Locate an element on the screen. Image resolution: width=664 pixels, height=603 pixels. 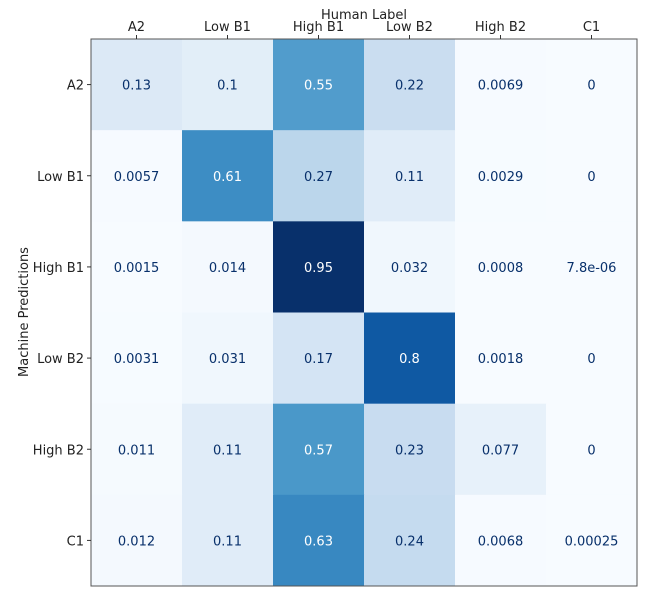
x-tick-label: Low B2 is located at coordinates (409, 27).